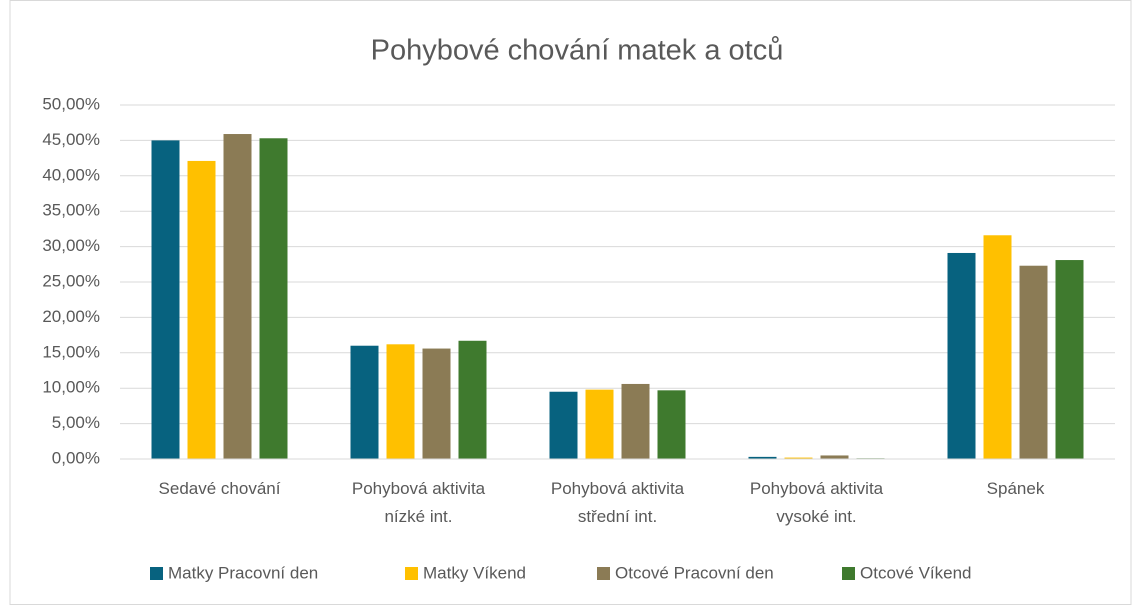  I want to click on y-tick-label: 30,00%, so click(71, 245).